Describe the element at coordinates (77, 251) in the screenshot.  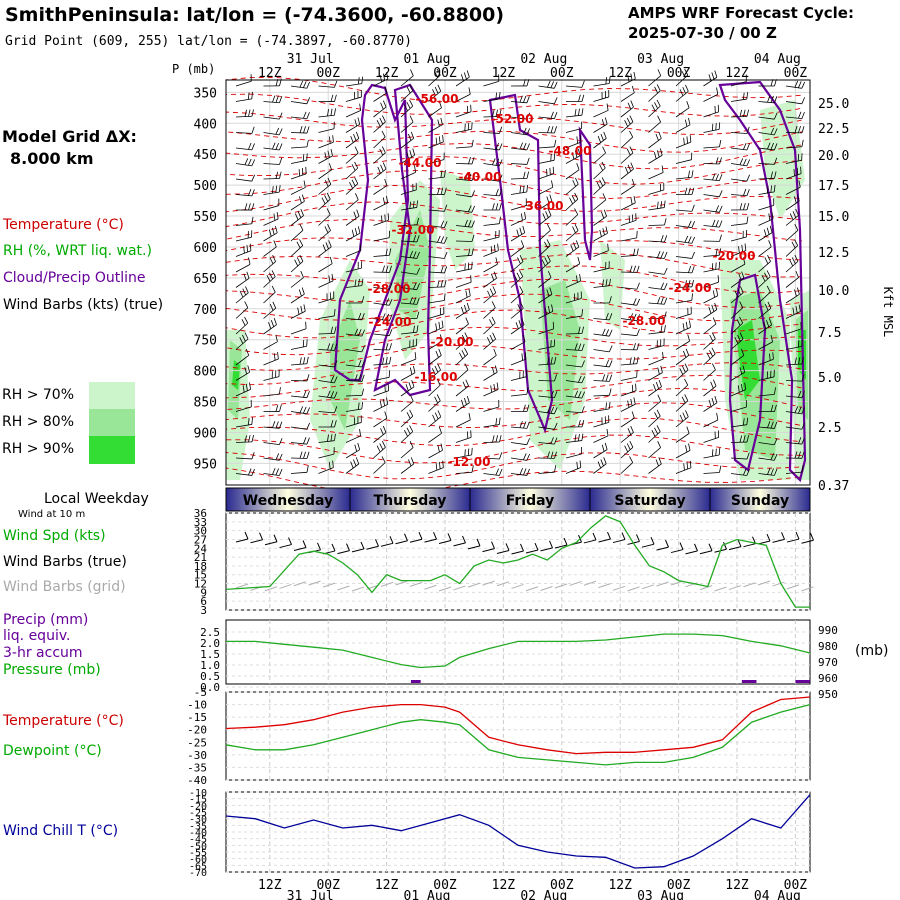
I see `legend-rh: RH (%, WRT liq. wat.)` at that location.